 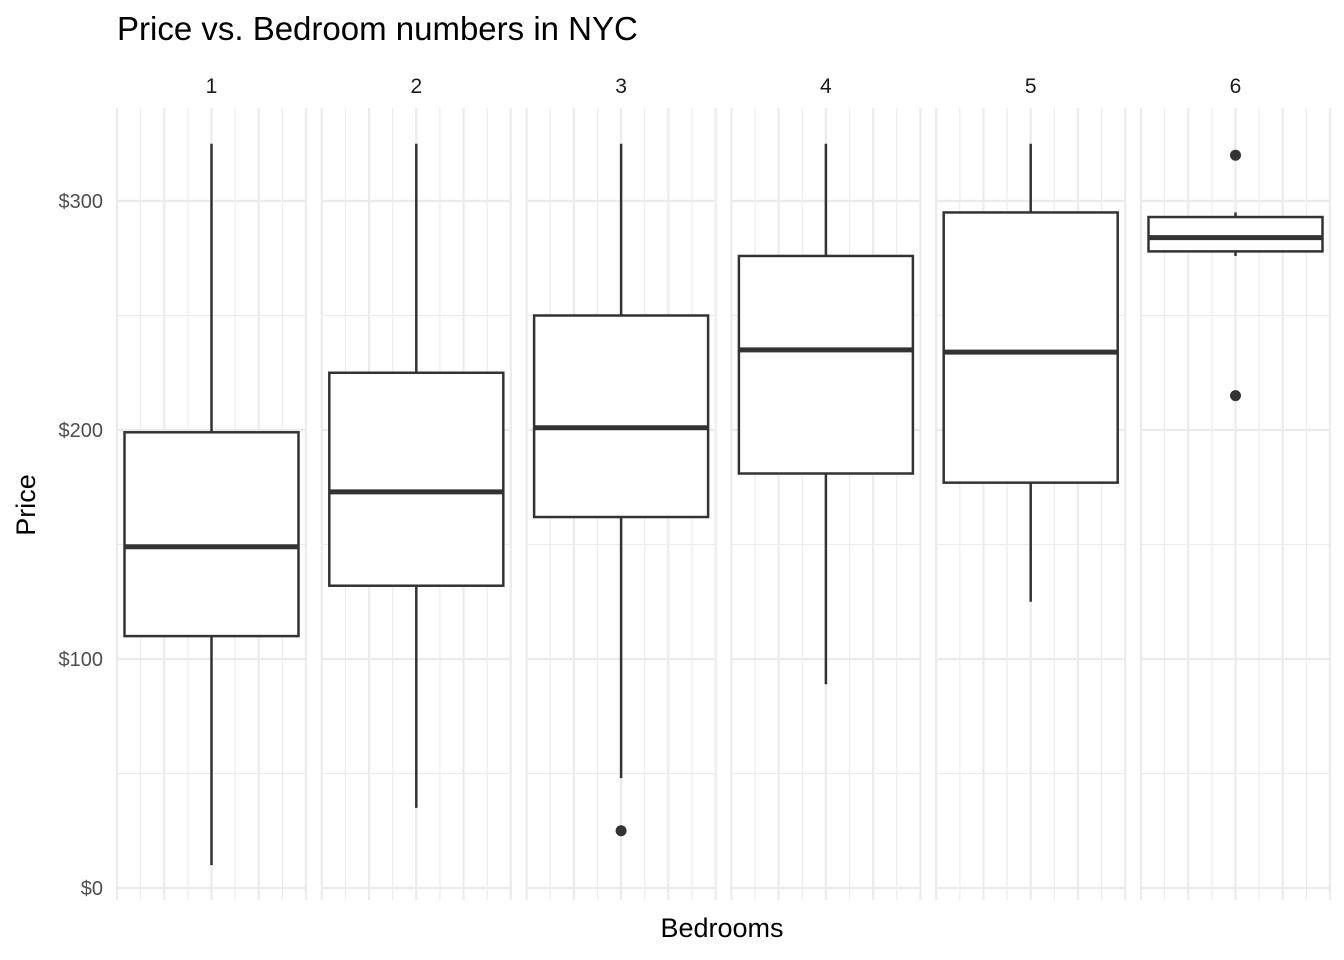 I want to click on facet-panel-5: 5, so click(x=1031, y=487).